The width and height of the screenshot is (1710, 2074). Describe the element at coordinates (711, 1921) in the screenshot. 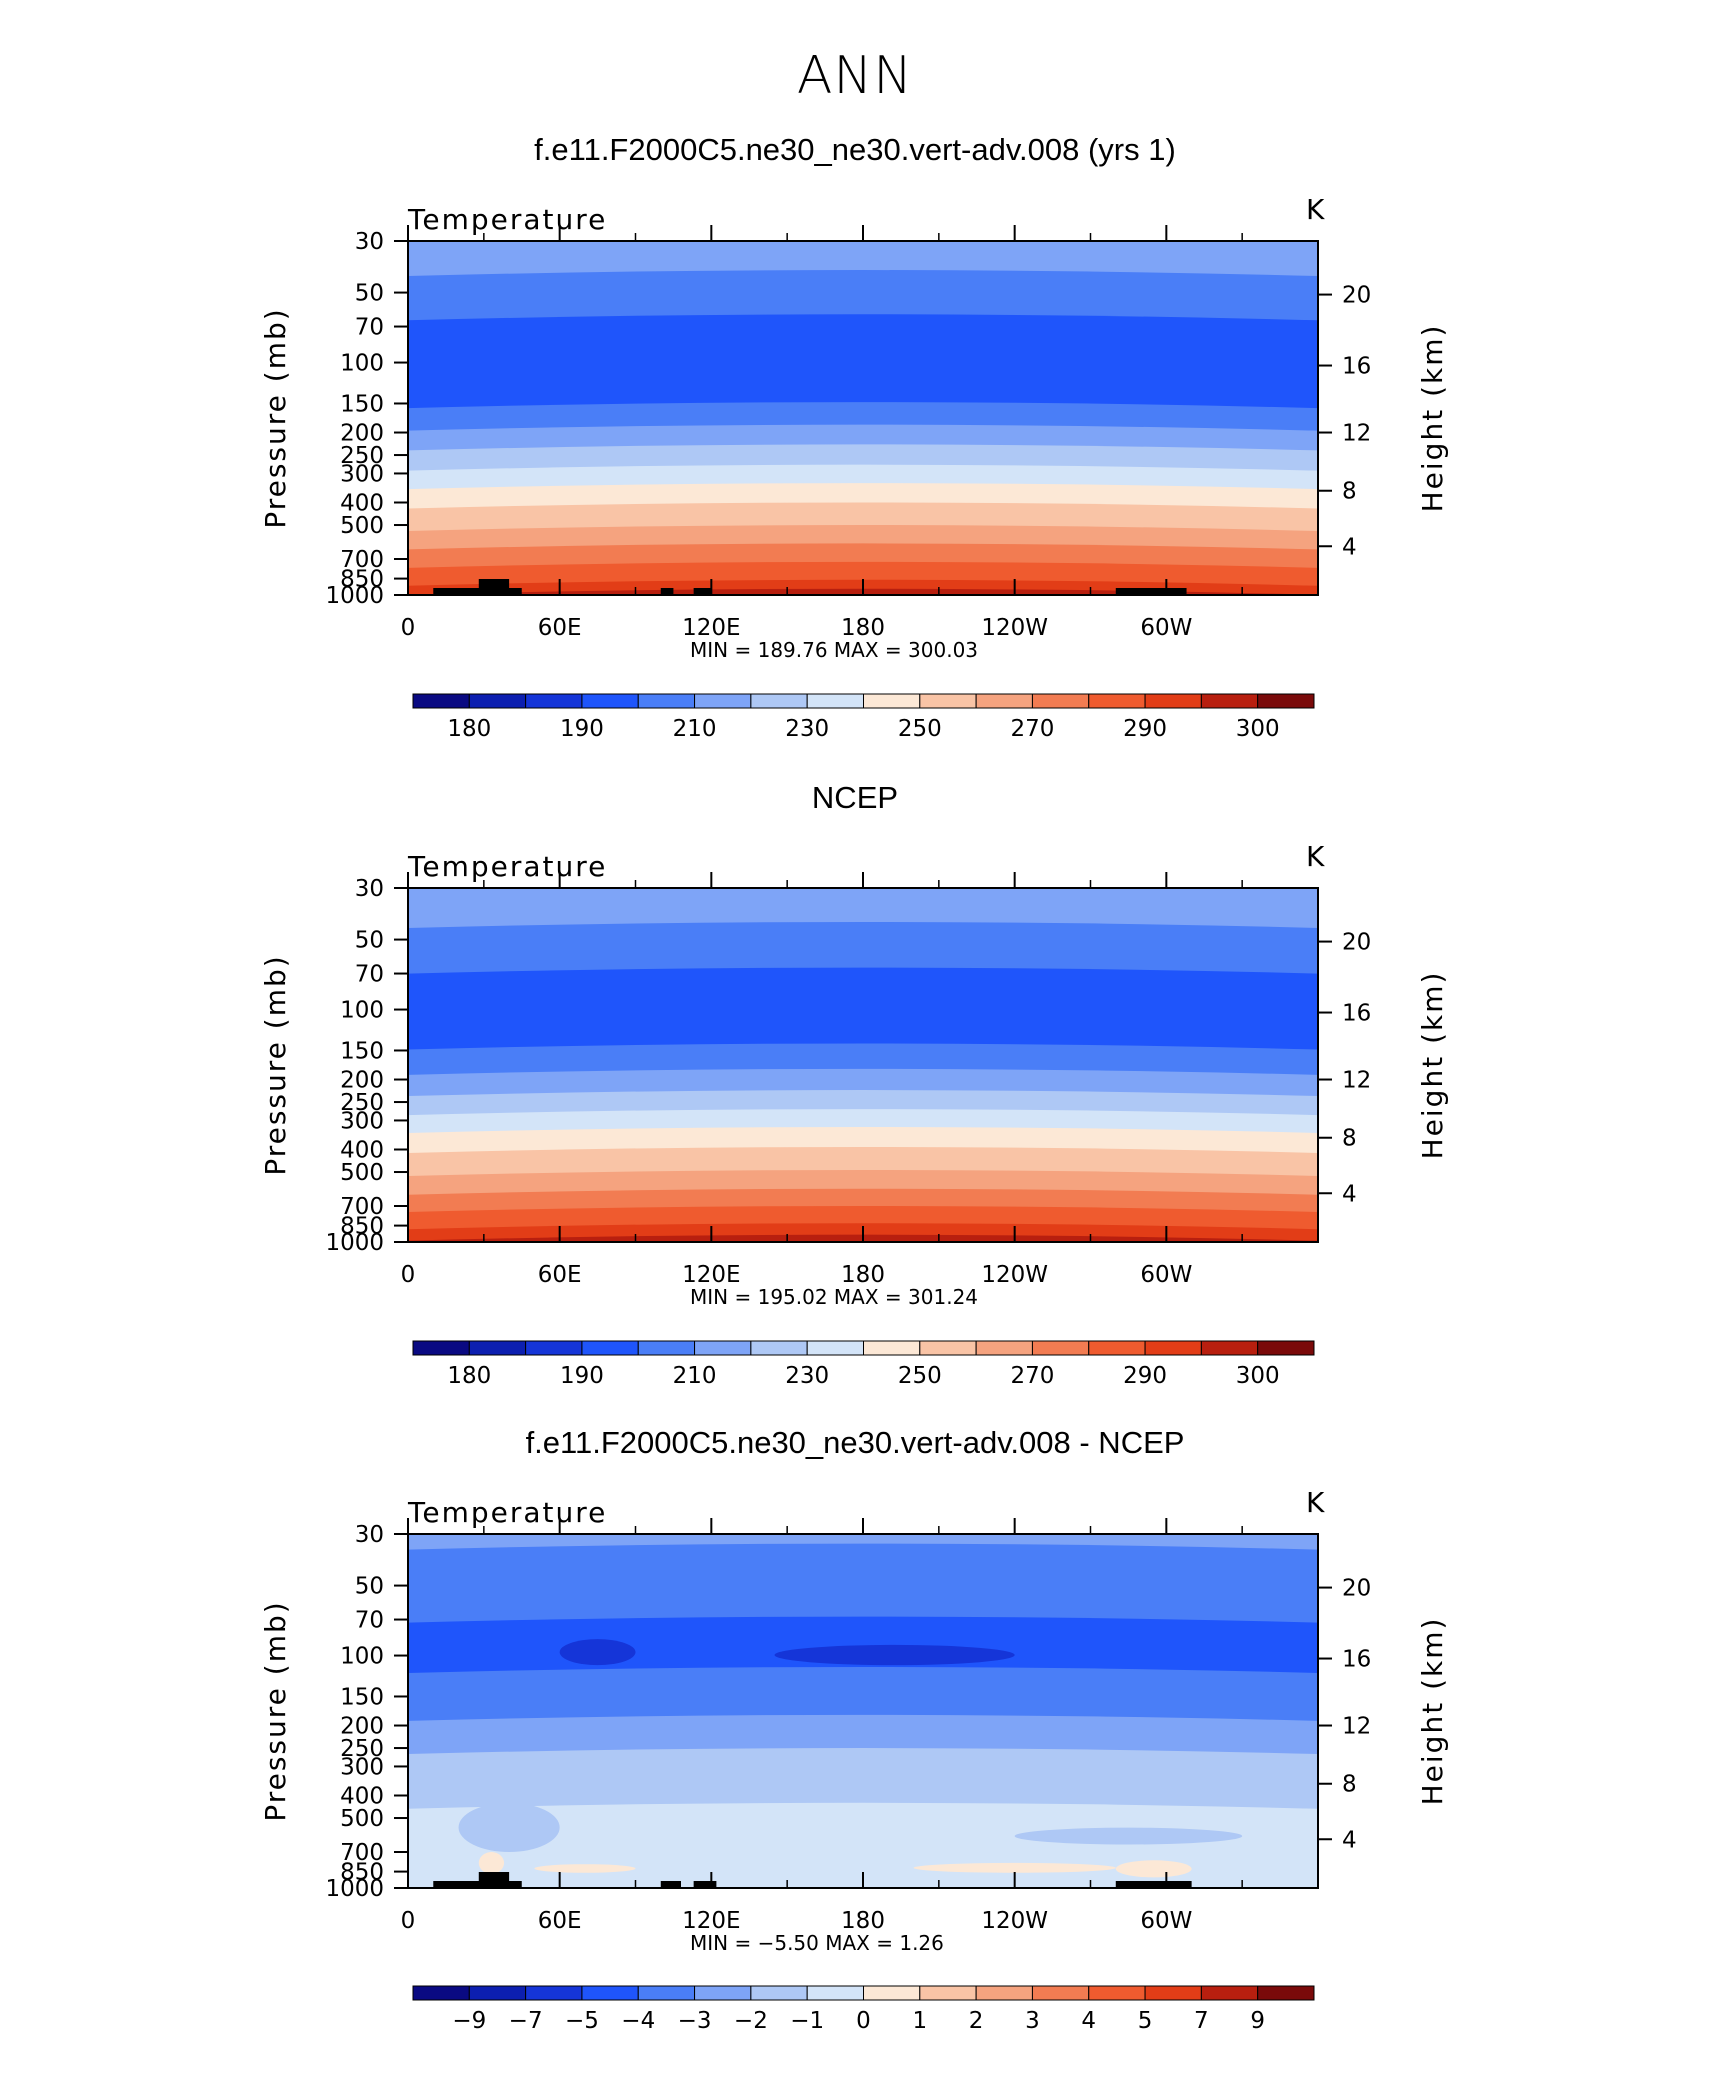

I see `x-tick-label: 120E` at that location.